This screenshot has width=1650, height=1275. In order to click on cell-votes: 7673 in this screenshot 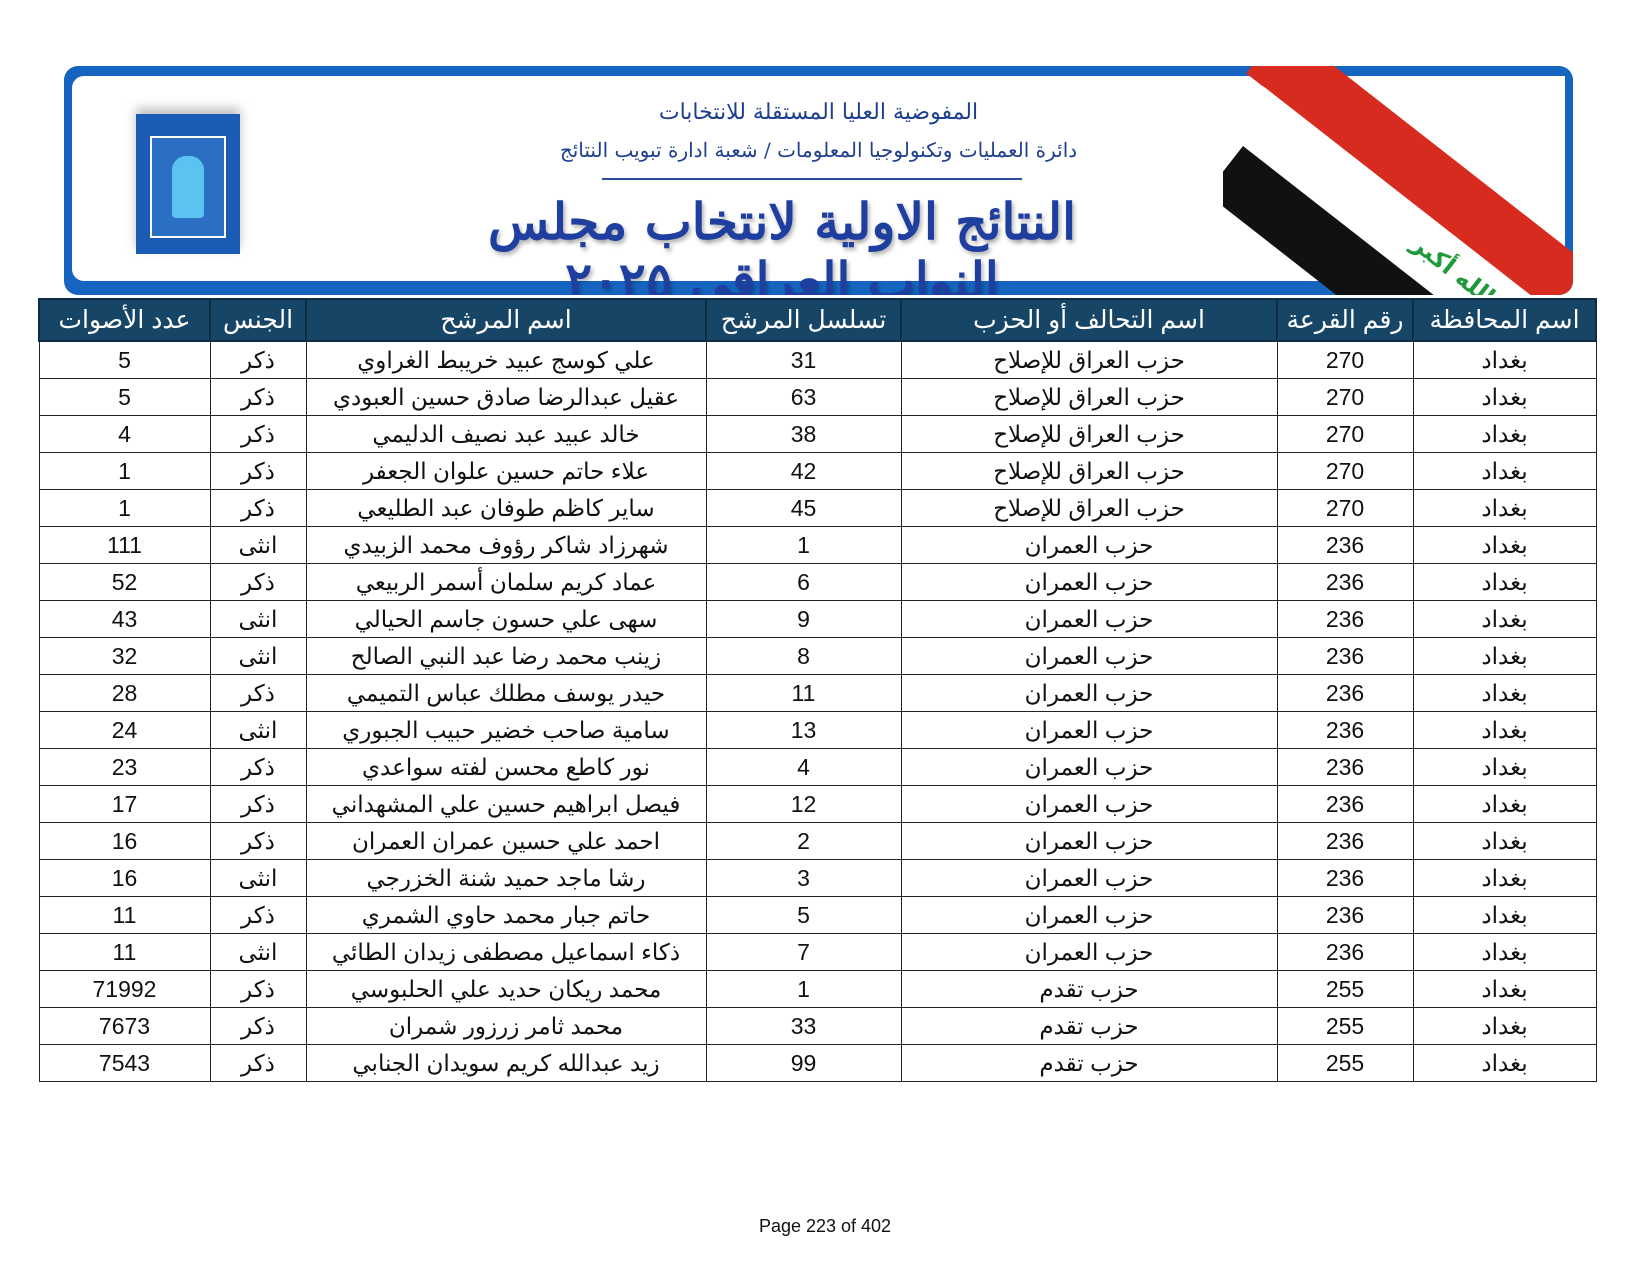, I will do `click(124, 1026)`.